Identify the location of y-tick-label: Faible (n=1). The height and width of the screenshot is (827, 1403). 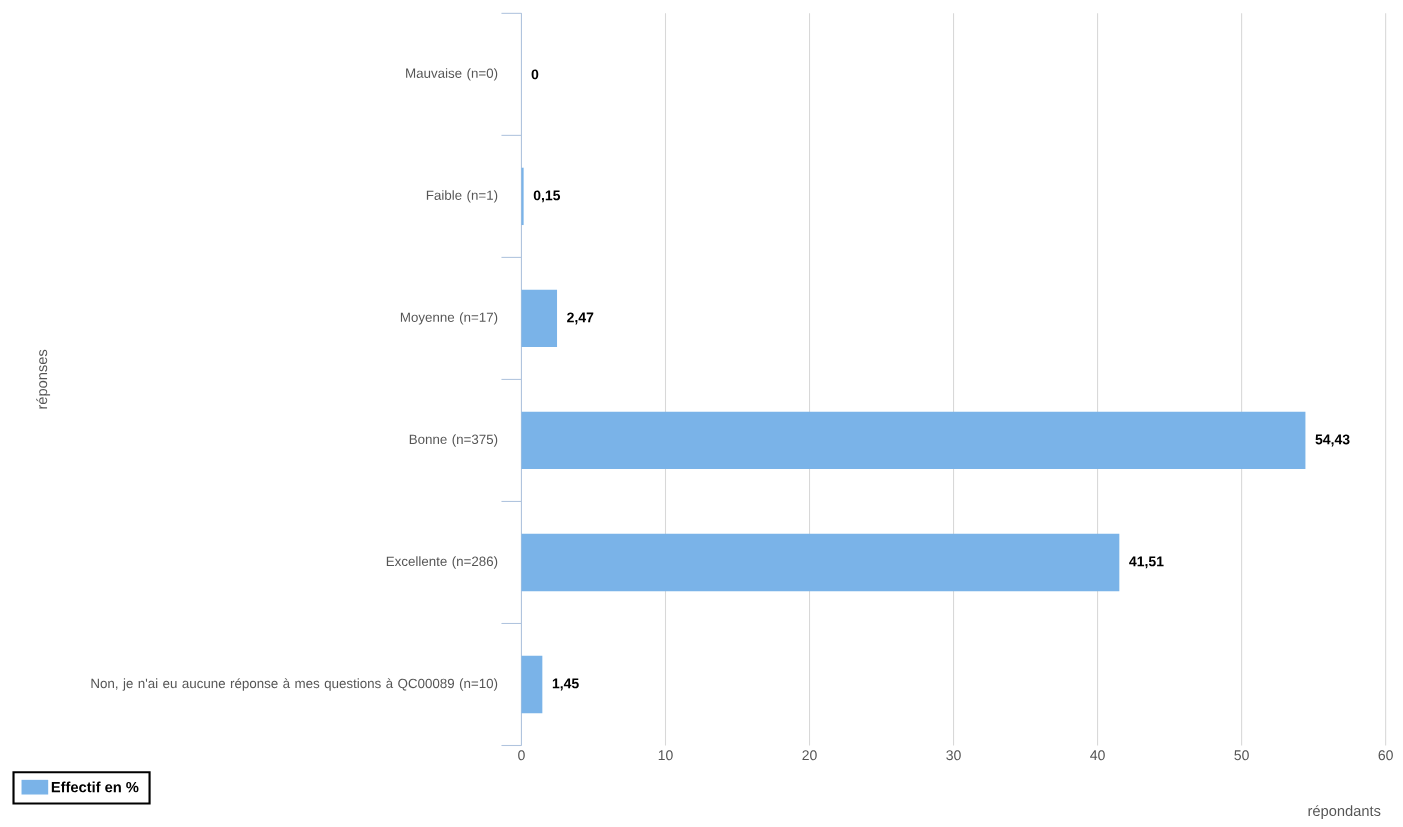
(462, 196).